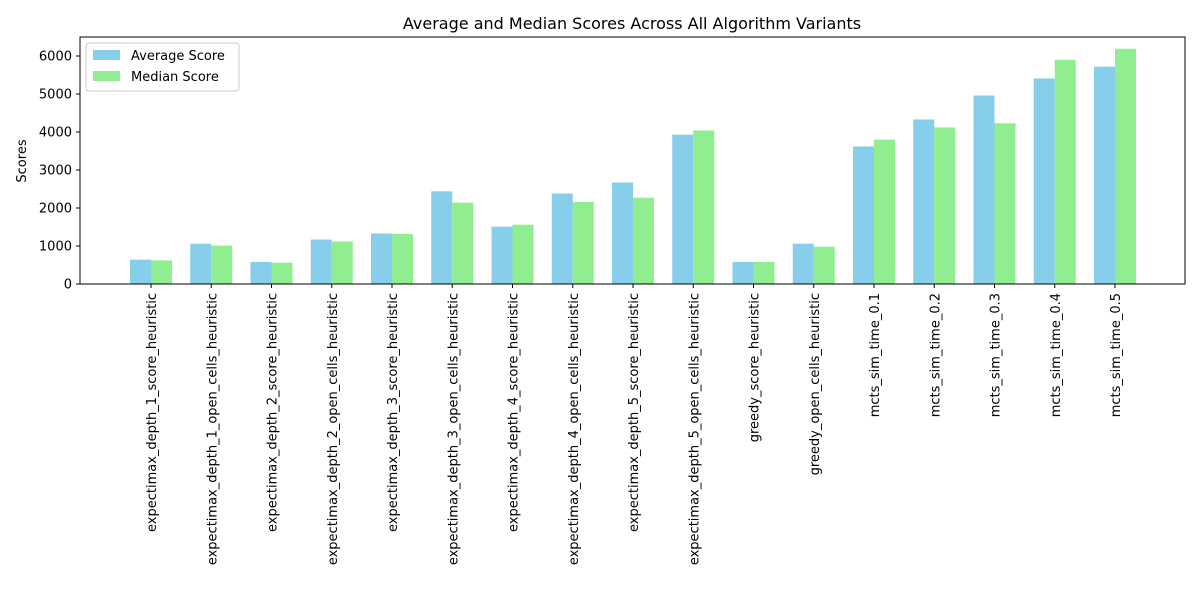 The width and height of the screenshot is (1200, 600). I want to click on legend: Average Score Median Score, so click(162, 67).